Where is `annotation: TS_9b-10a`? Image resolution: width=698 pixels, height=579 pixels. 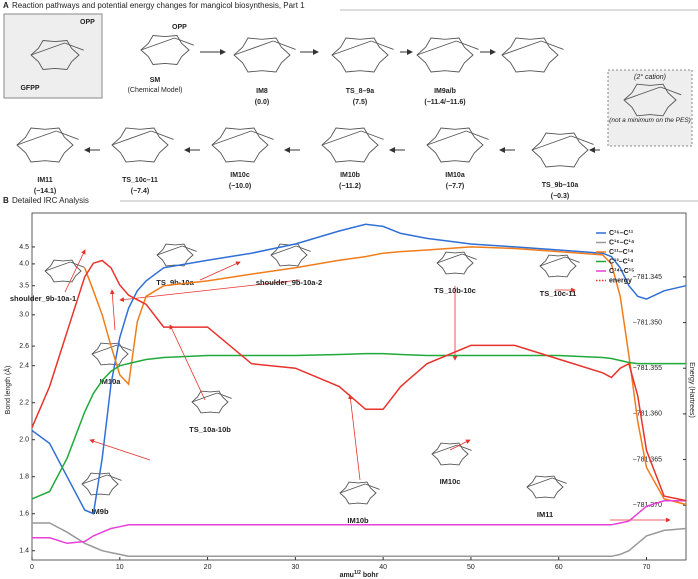 annotation: TS_9b-10a is located at coordinates (175, 282).